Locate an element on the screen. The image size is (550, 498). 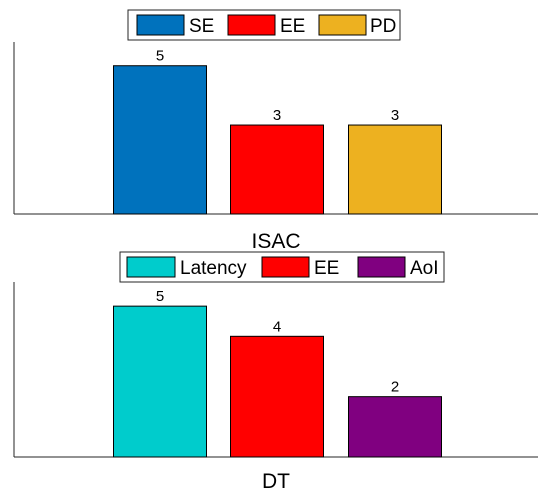
bar-se is located at coordinates (160, 140).